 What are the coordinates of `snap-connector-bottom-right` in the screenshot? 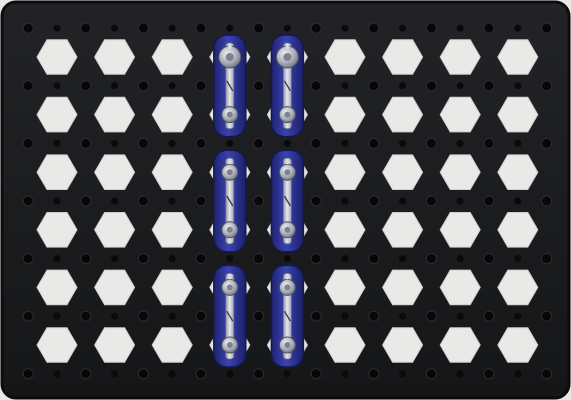 It's located at (287, 316).